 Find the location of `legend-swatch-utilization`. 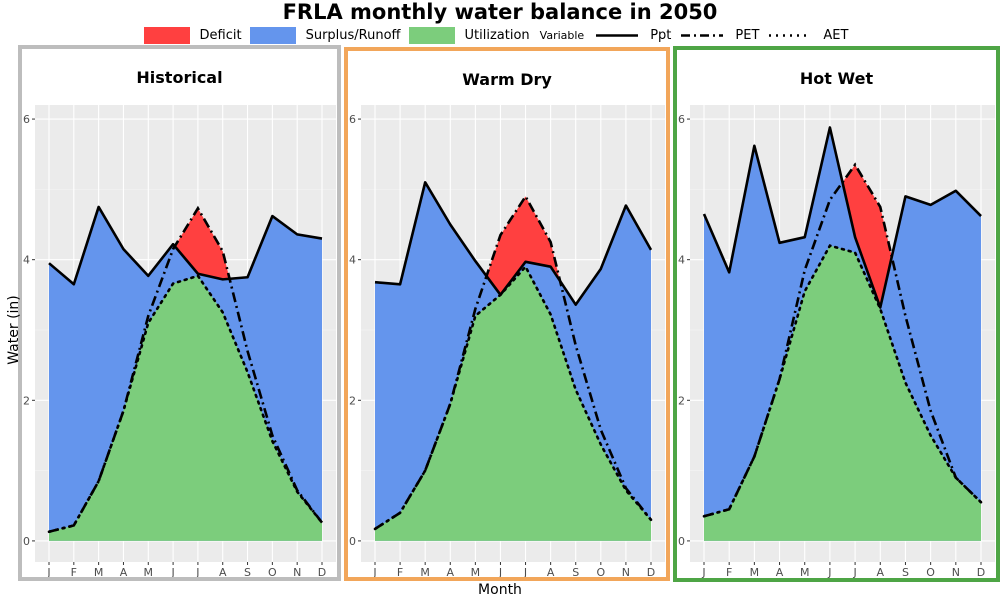

legend-swatch-utilization is located at coordinates (431, 35).